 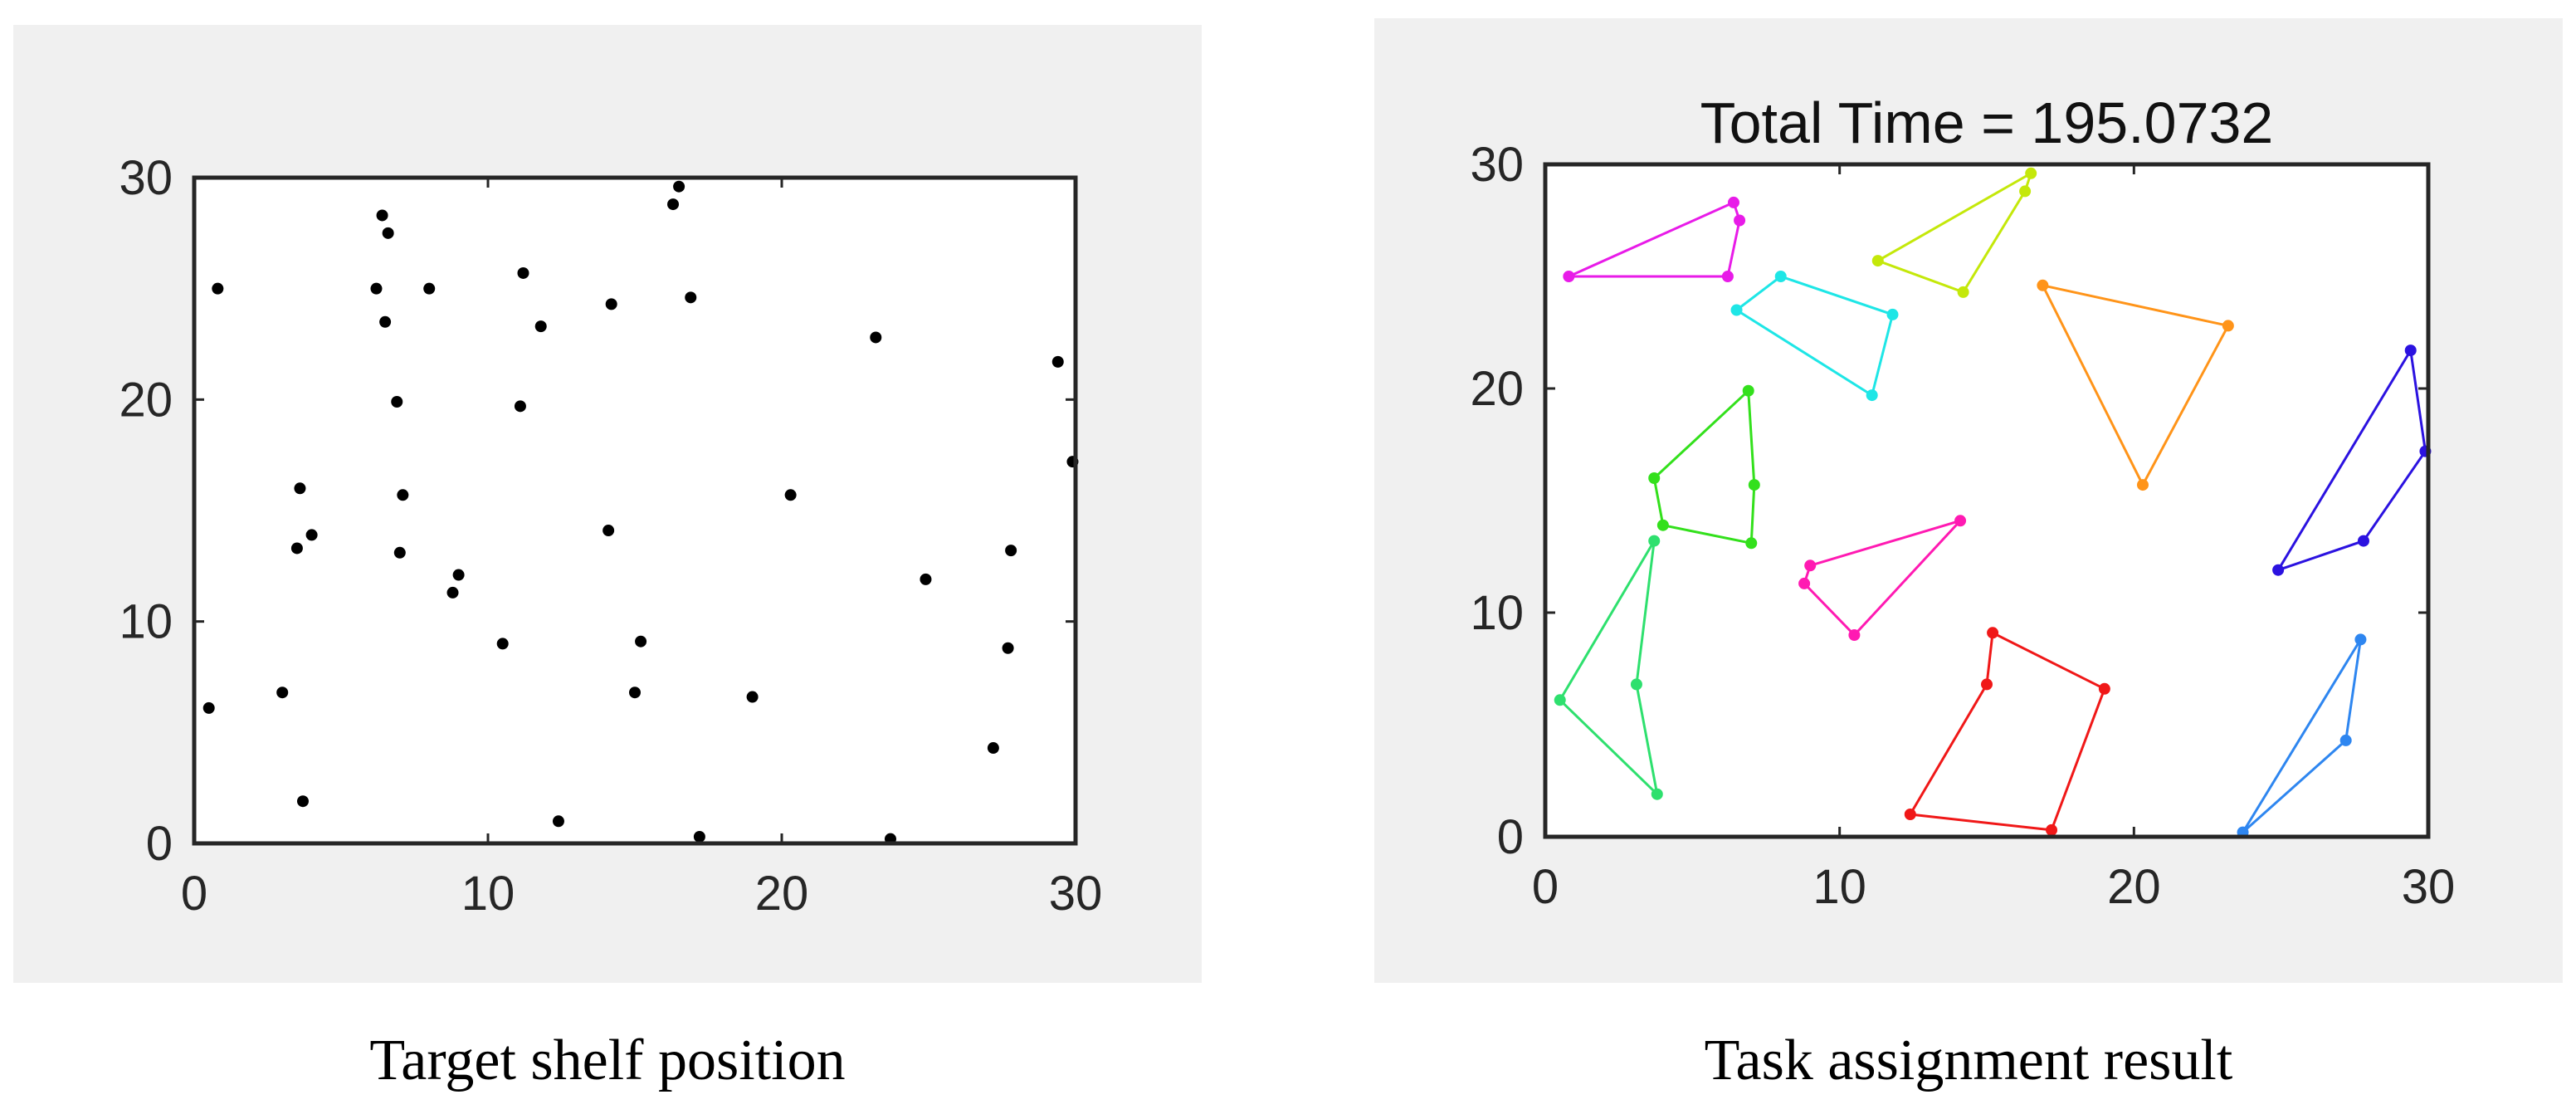 I want to click on left-figure-caption: Target shelf position, so click(x=607, y=1060).